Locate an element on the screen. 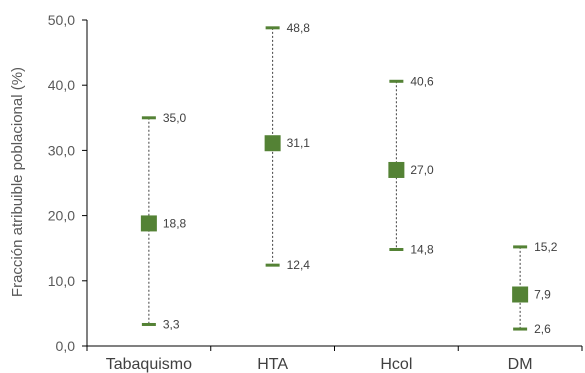 The width and height of the screenshot is (585, 373). y-tick-label: 30,0 is located at coordinates (61, 150).